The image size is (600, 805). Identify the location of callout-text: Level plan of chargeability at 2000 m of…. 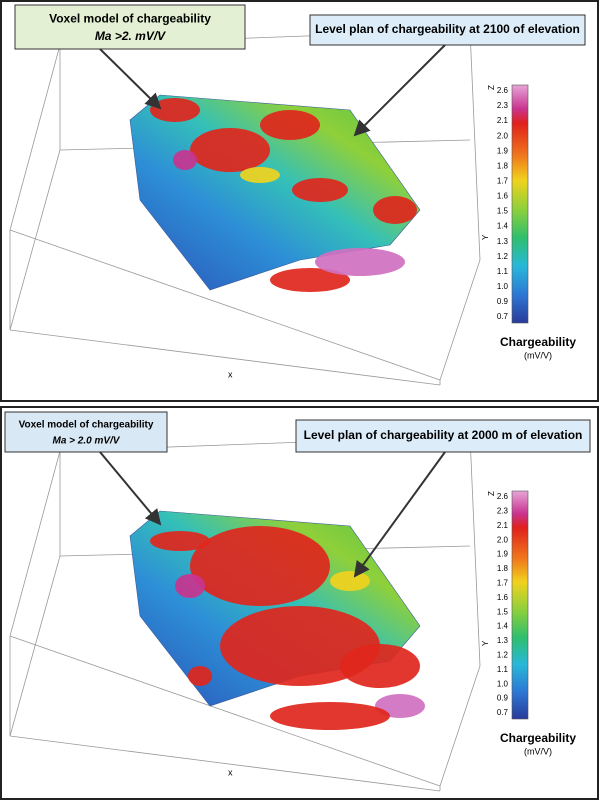
(443, 435).